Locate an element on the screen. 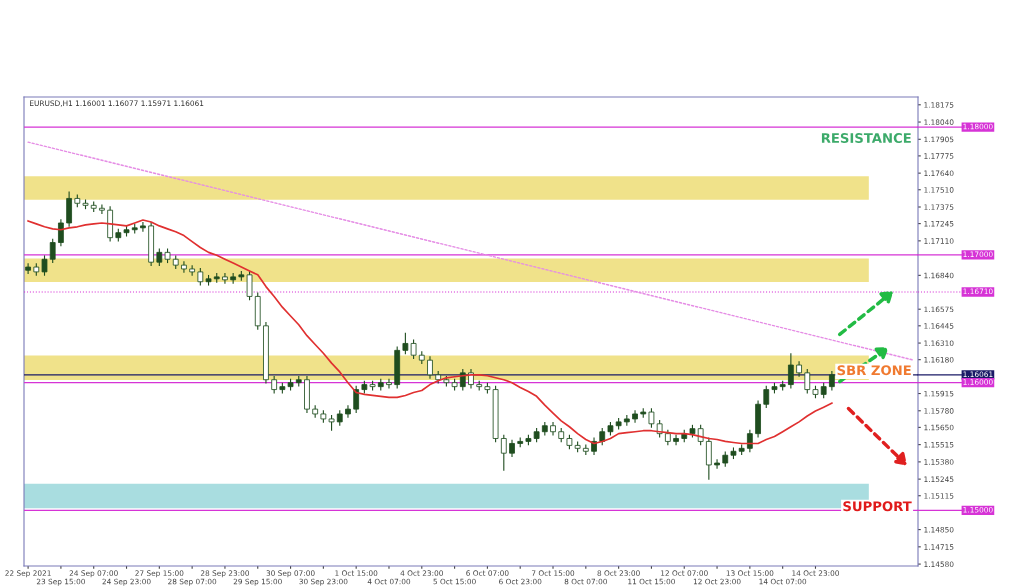 This screenshot has width=1024, height=587. annotation: SBR ZONE is located at coordinates (874, 370).